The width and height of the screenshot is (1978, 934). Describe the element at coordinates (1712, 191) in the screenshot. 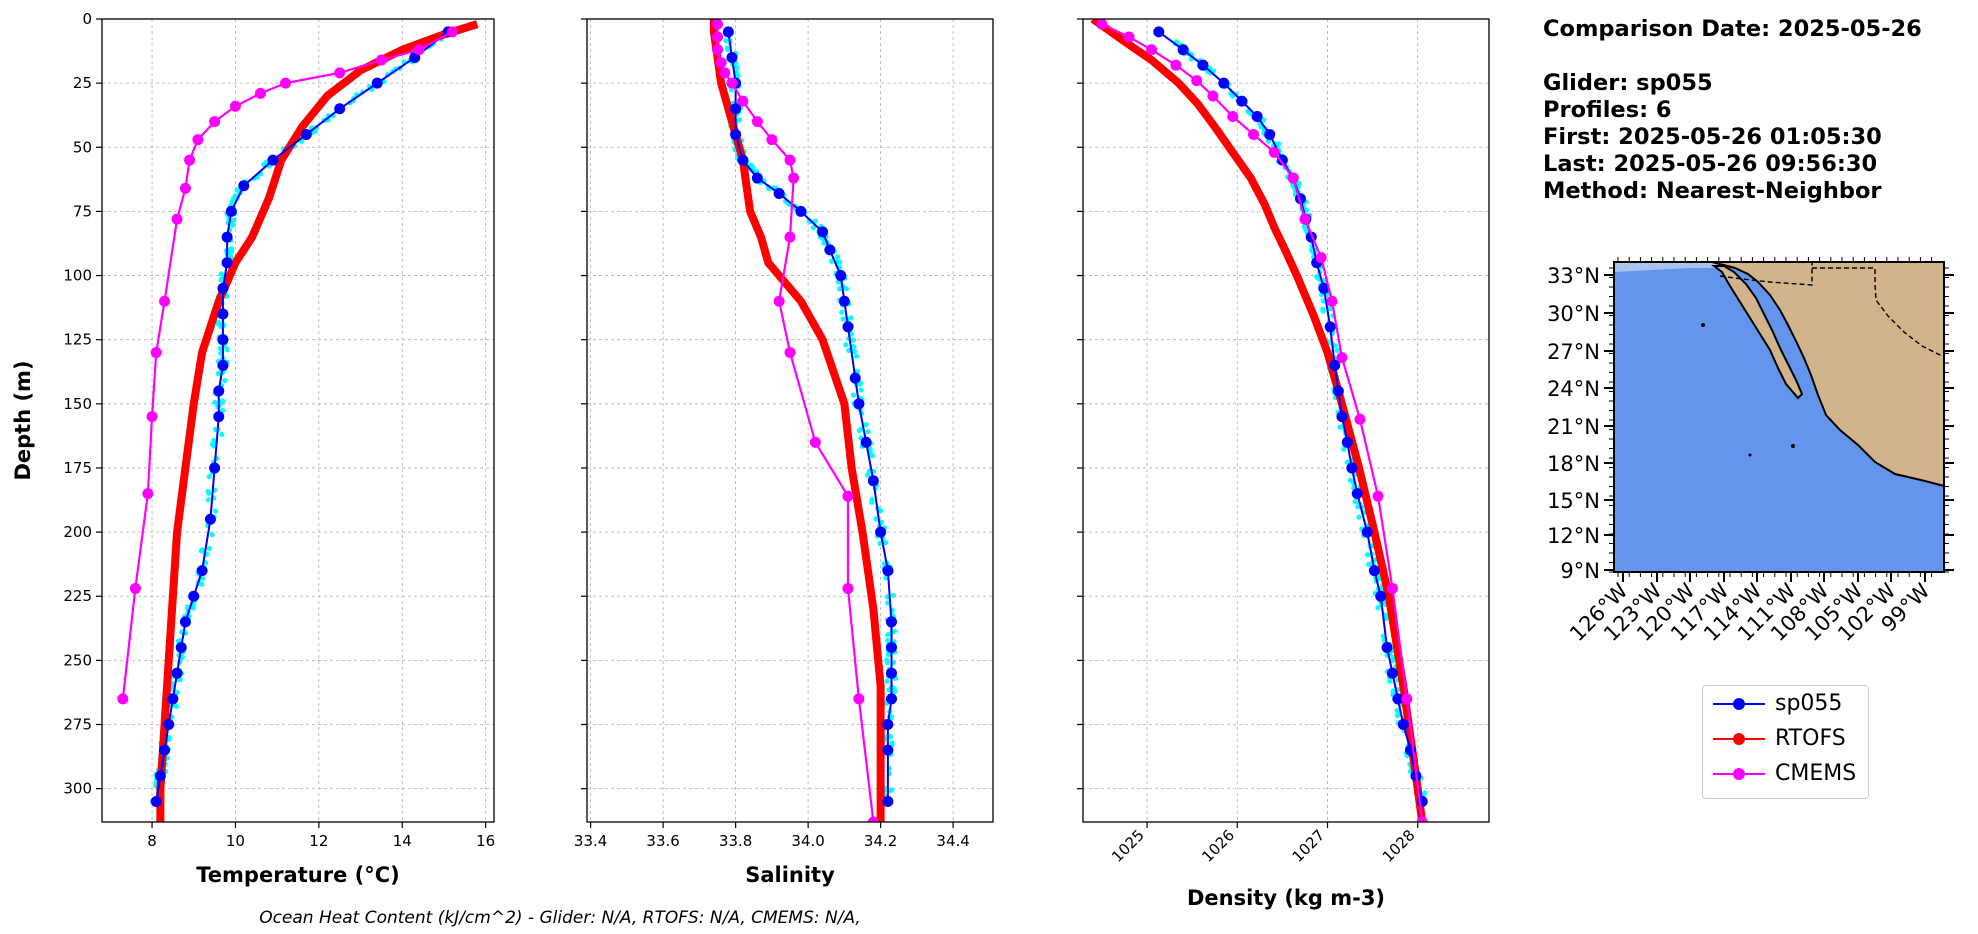

I see `method: Method: Nearest-Neighbor` at that location.